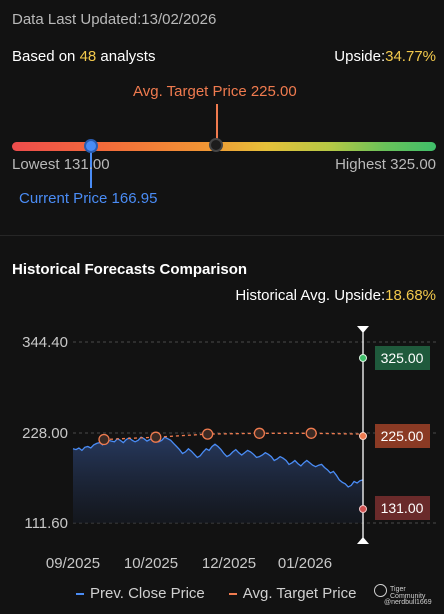 The image size is (444, 614). Describe the element at coordinates (363, 358) in the screenshot. I see `high-target-dot` at that location.